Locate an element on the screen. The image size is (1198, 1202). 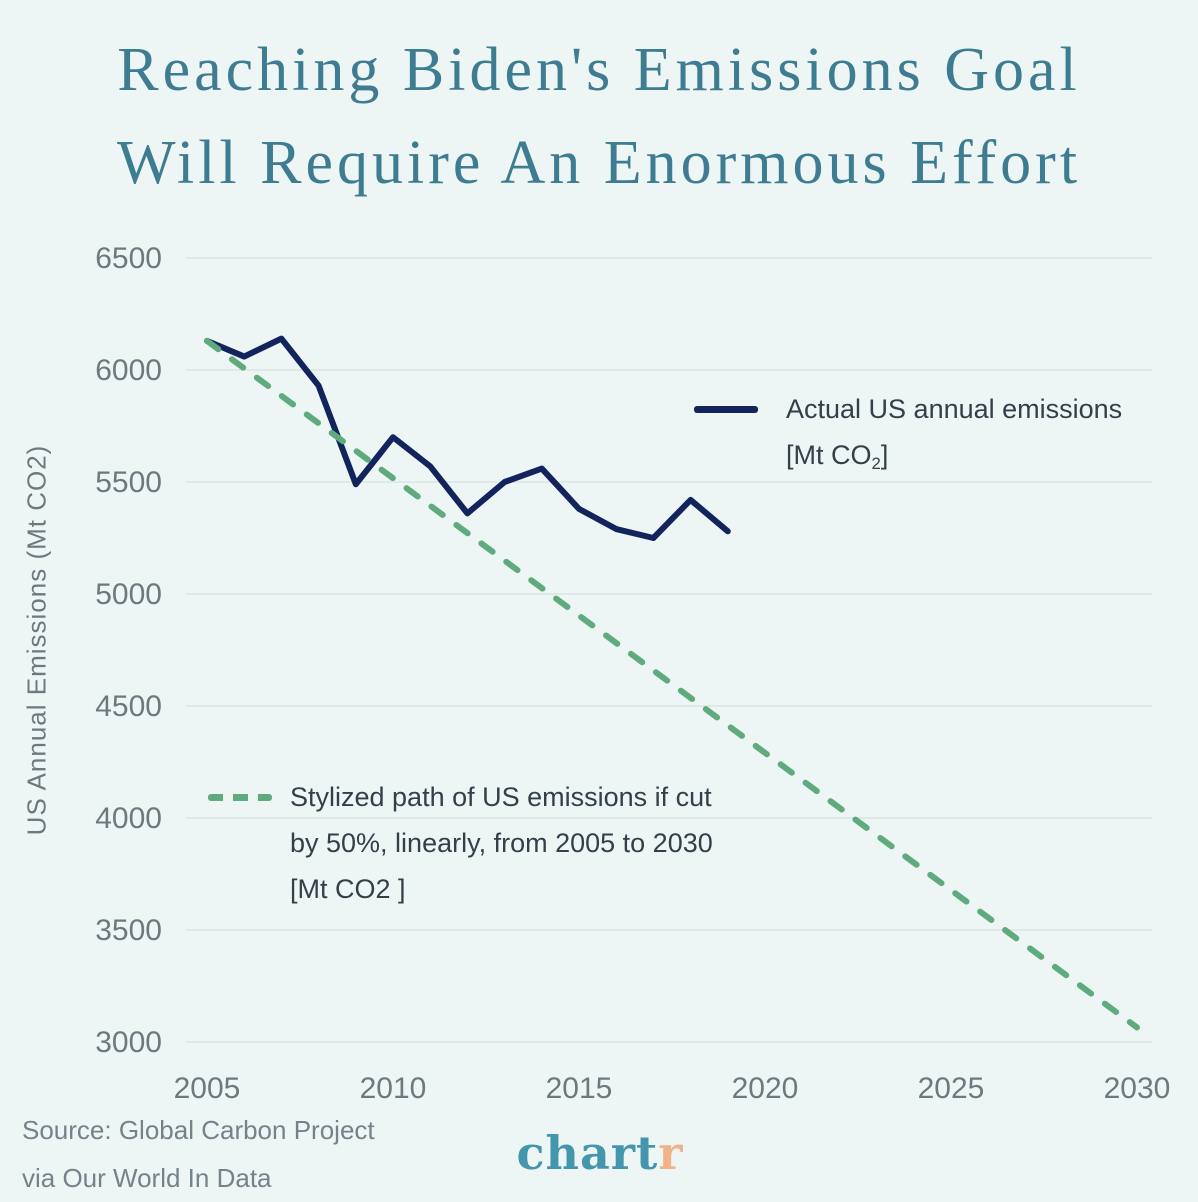
logo-text-accent: r is located at coordinates (671, 1153).